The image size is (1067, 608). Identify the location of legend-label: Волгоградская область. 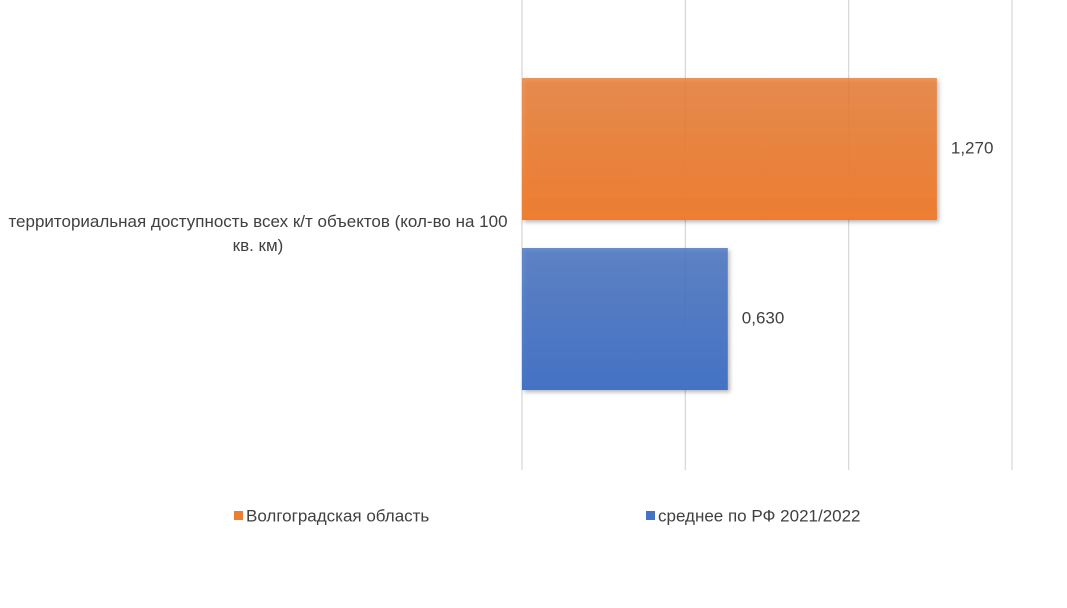
(337, 515).